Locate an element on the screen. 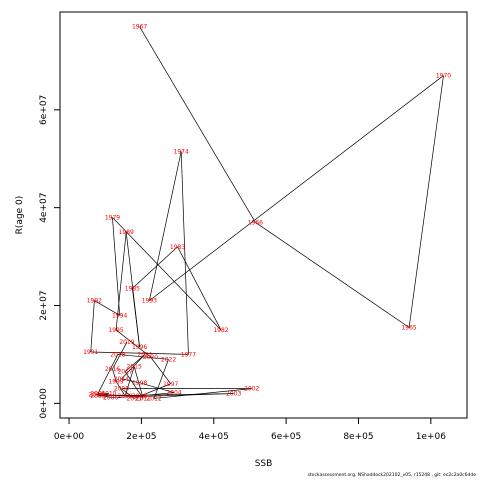 The height and width of the screenshot is (480, 480). point-label-1974: 1974 is located at coordinates (181, 151).